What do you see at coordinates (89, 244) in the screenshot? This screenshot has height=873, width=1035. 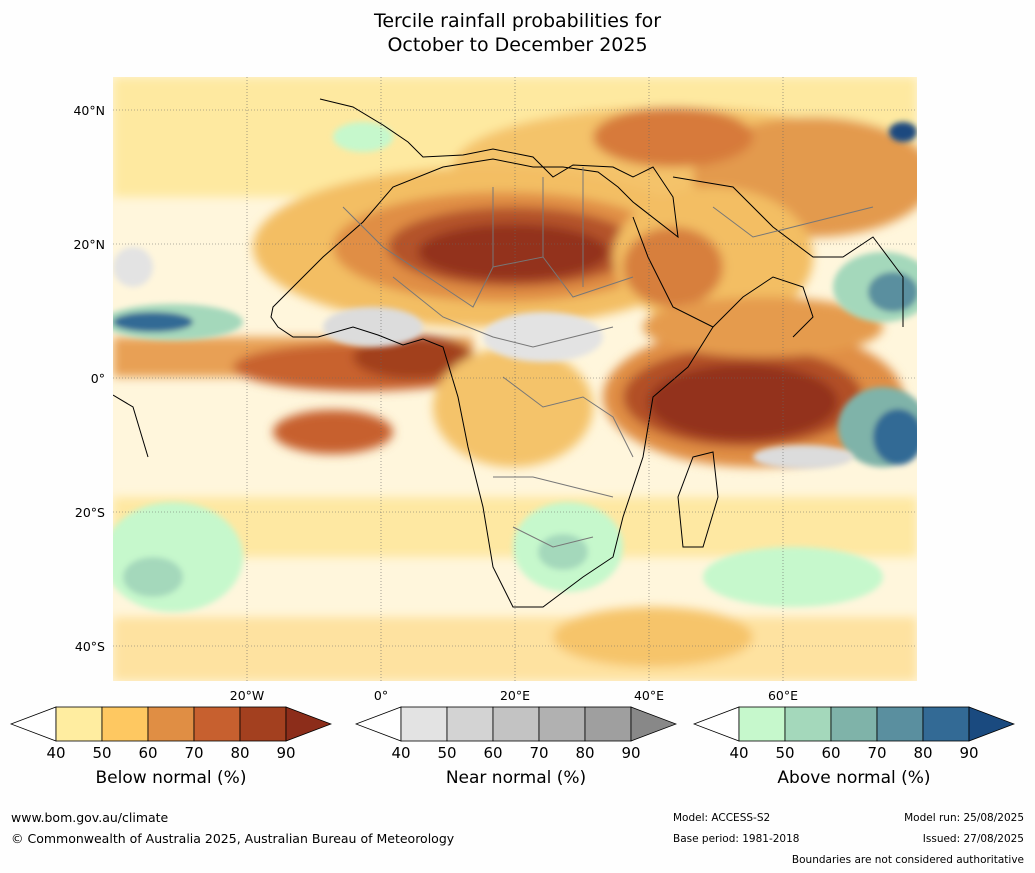 I see `lat-label-20n: 20°N` at bounding box center [89, 244].